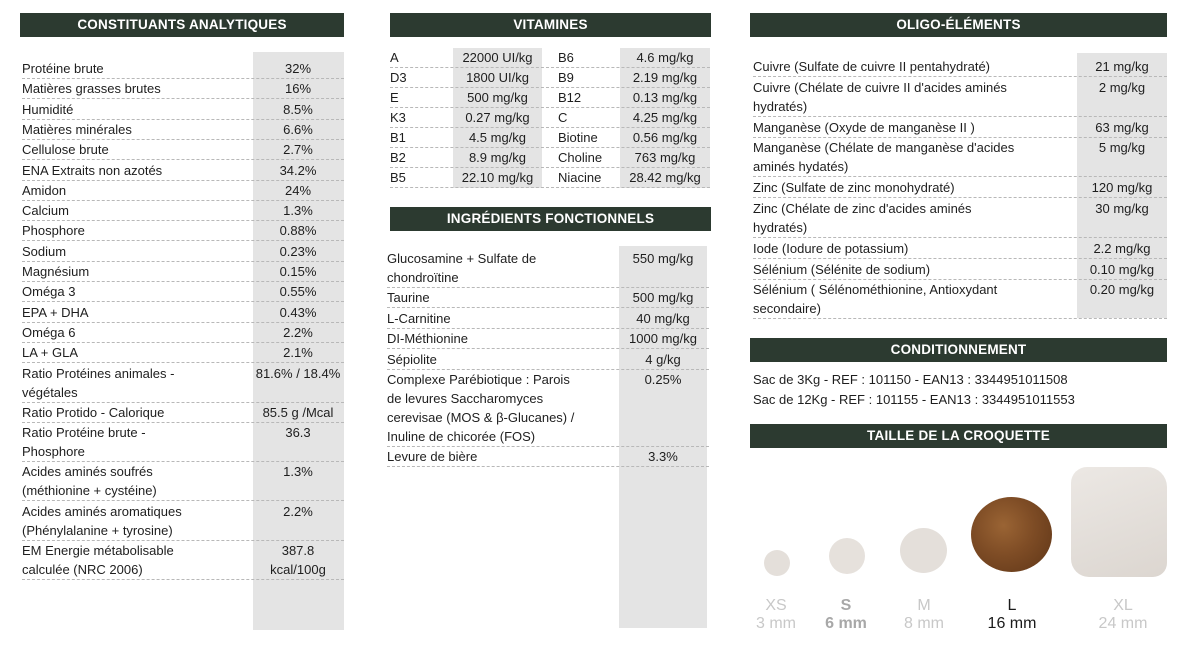 This screenshot has width=1195, height=661. Describe the element at coordinates (183, 130) in the screenshot. I see `analytical-row: Matières minérales 6.6%` at that location.